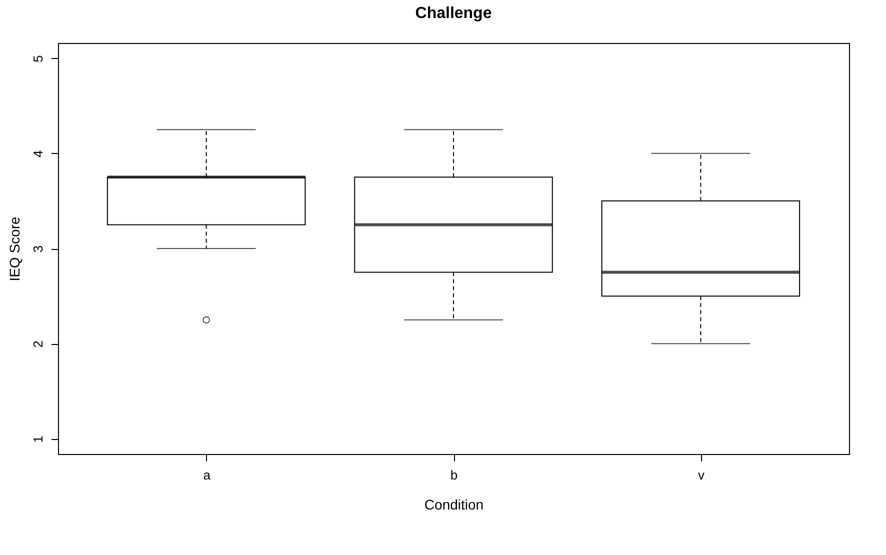  What do you see at coordinates (38, 249) in the screenshot?
I see `y-tick-label: 3` at bounding box center [38, 249].